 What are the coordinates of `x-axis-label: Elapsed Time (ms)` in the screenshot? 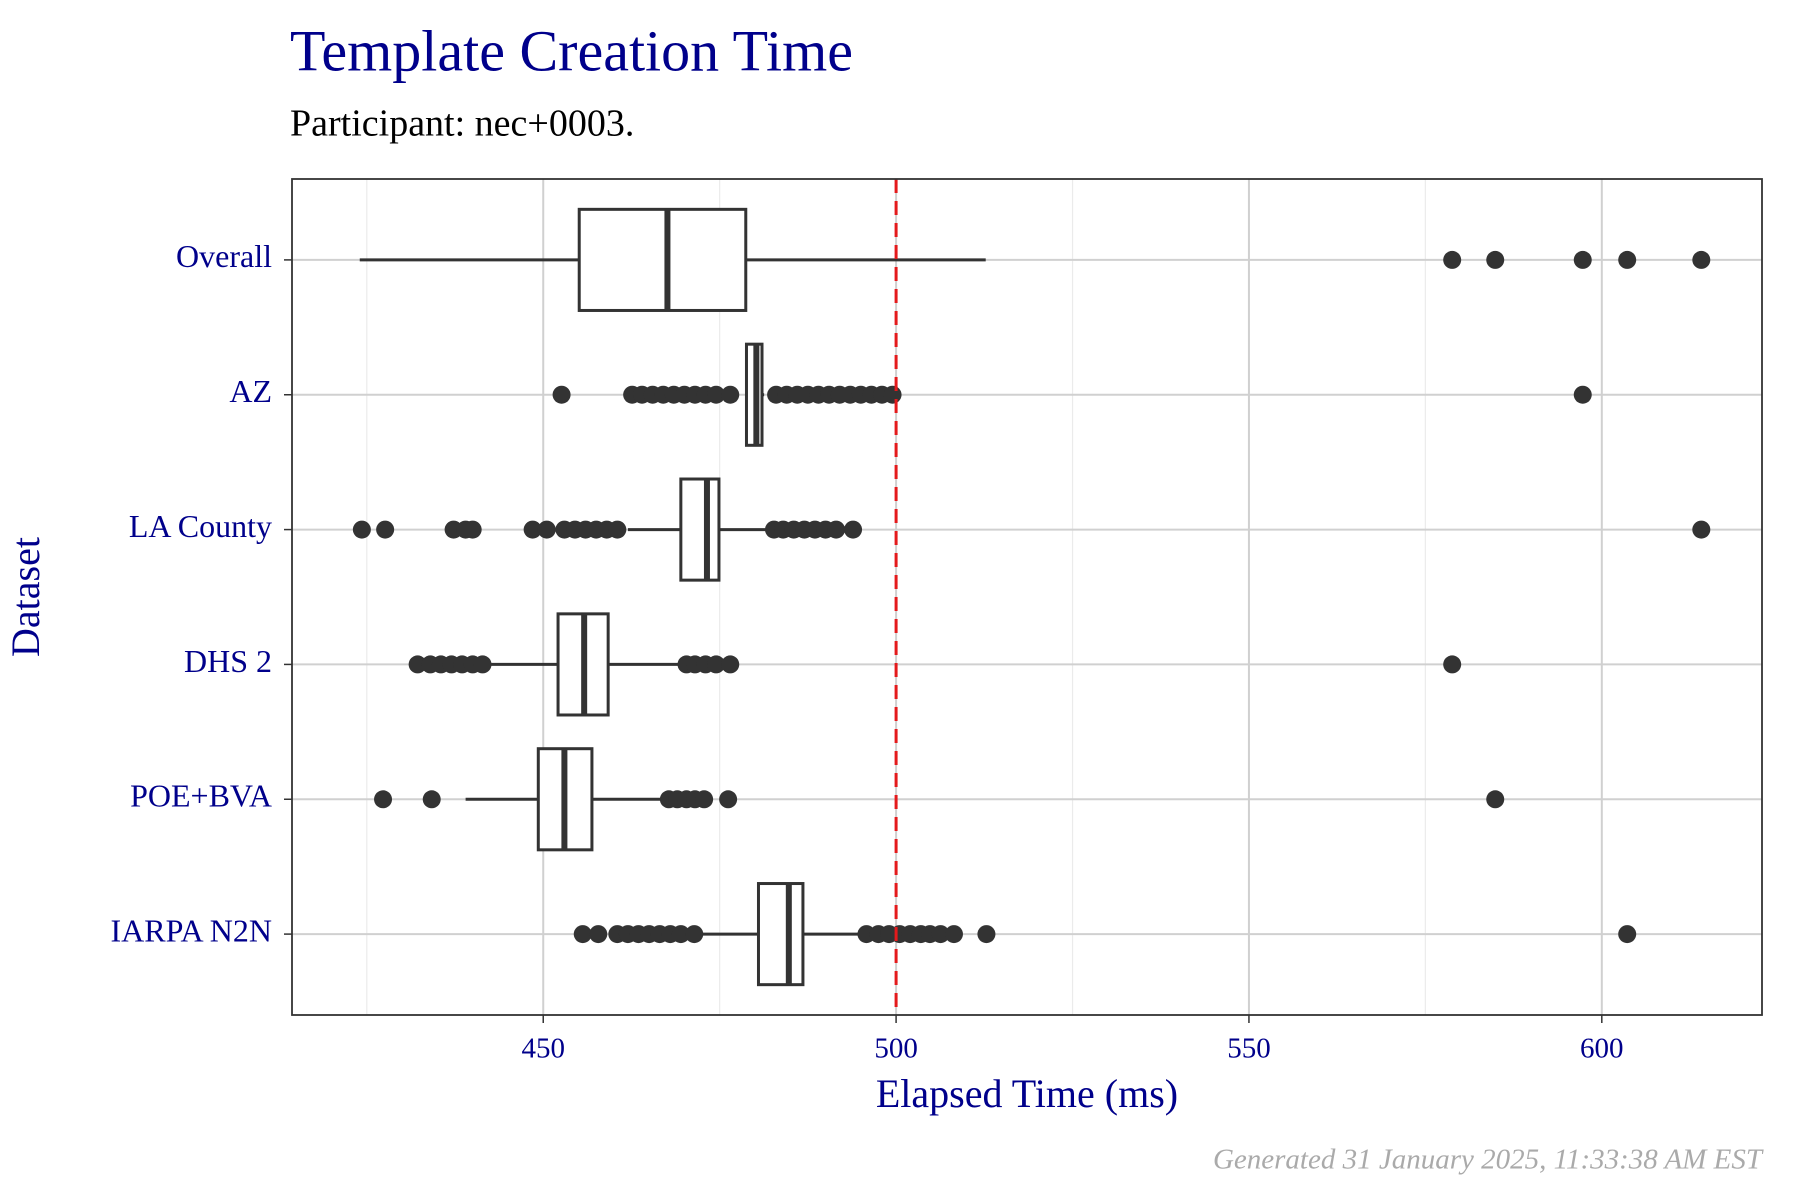 It's located at (1027, 1093).